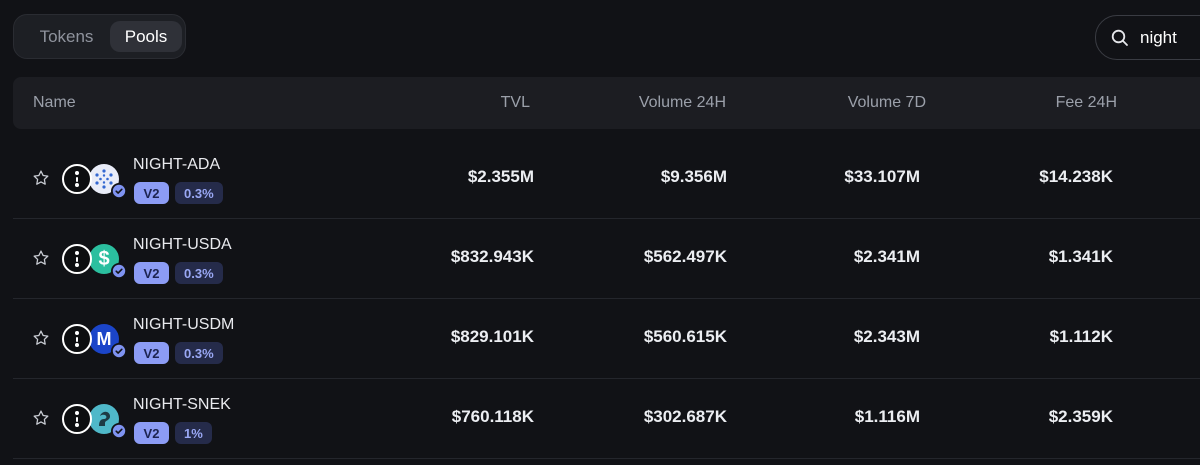 Image resolution: width=1200 pixels, height=465 pixels. Describe the element at coordinates (685, 416) in the screenshot. I see `volume-24h-value: $302.687K` at that location.